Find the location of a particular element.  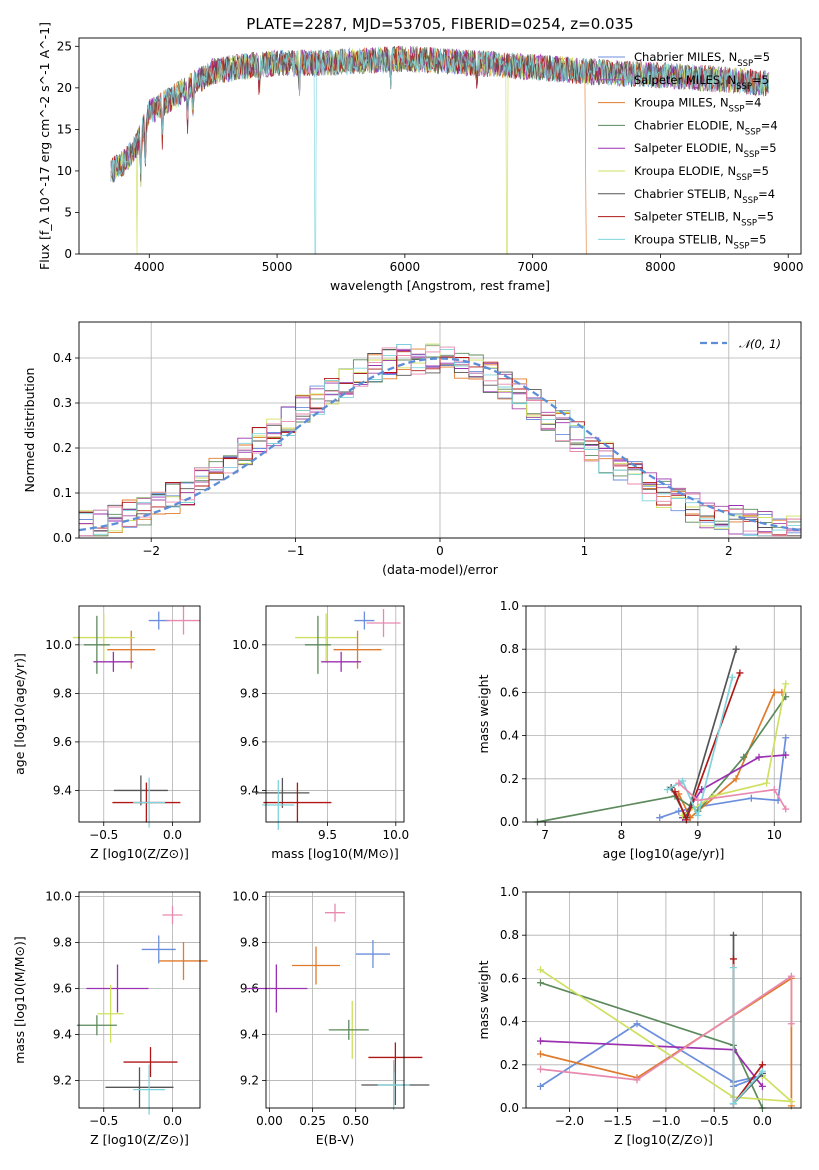

x-tick-label: 5000 is located at coordinates (277, 267).